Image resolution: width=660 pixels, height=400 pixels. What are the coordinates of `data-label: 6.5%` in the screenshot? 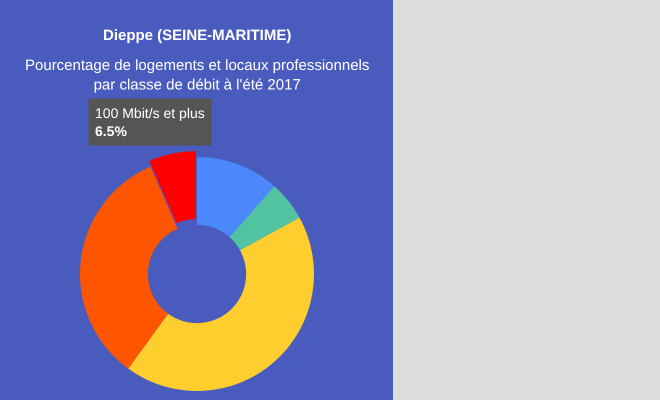 It's located at (111, 131).